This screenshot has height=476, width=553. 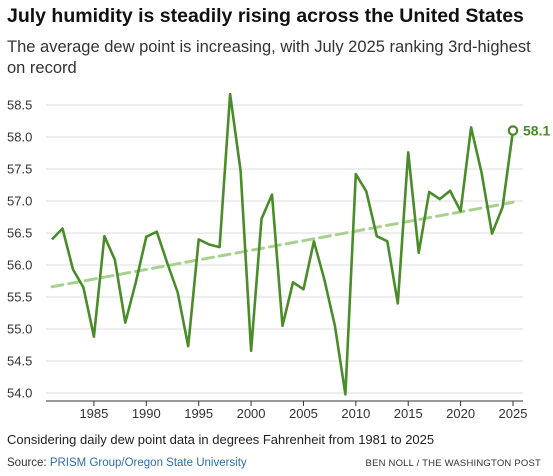 I want to click on y-tick-label: 55.5, so click(x=19, y=297).